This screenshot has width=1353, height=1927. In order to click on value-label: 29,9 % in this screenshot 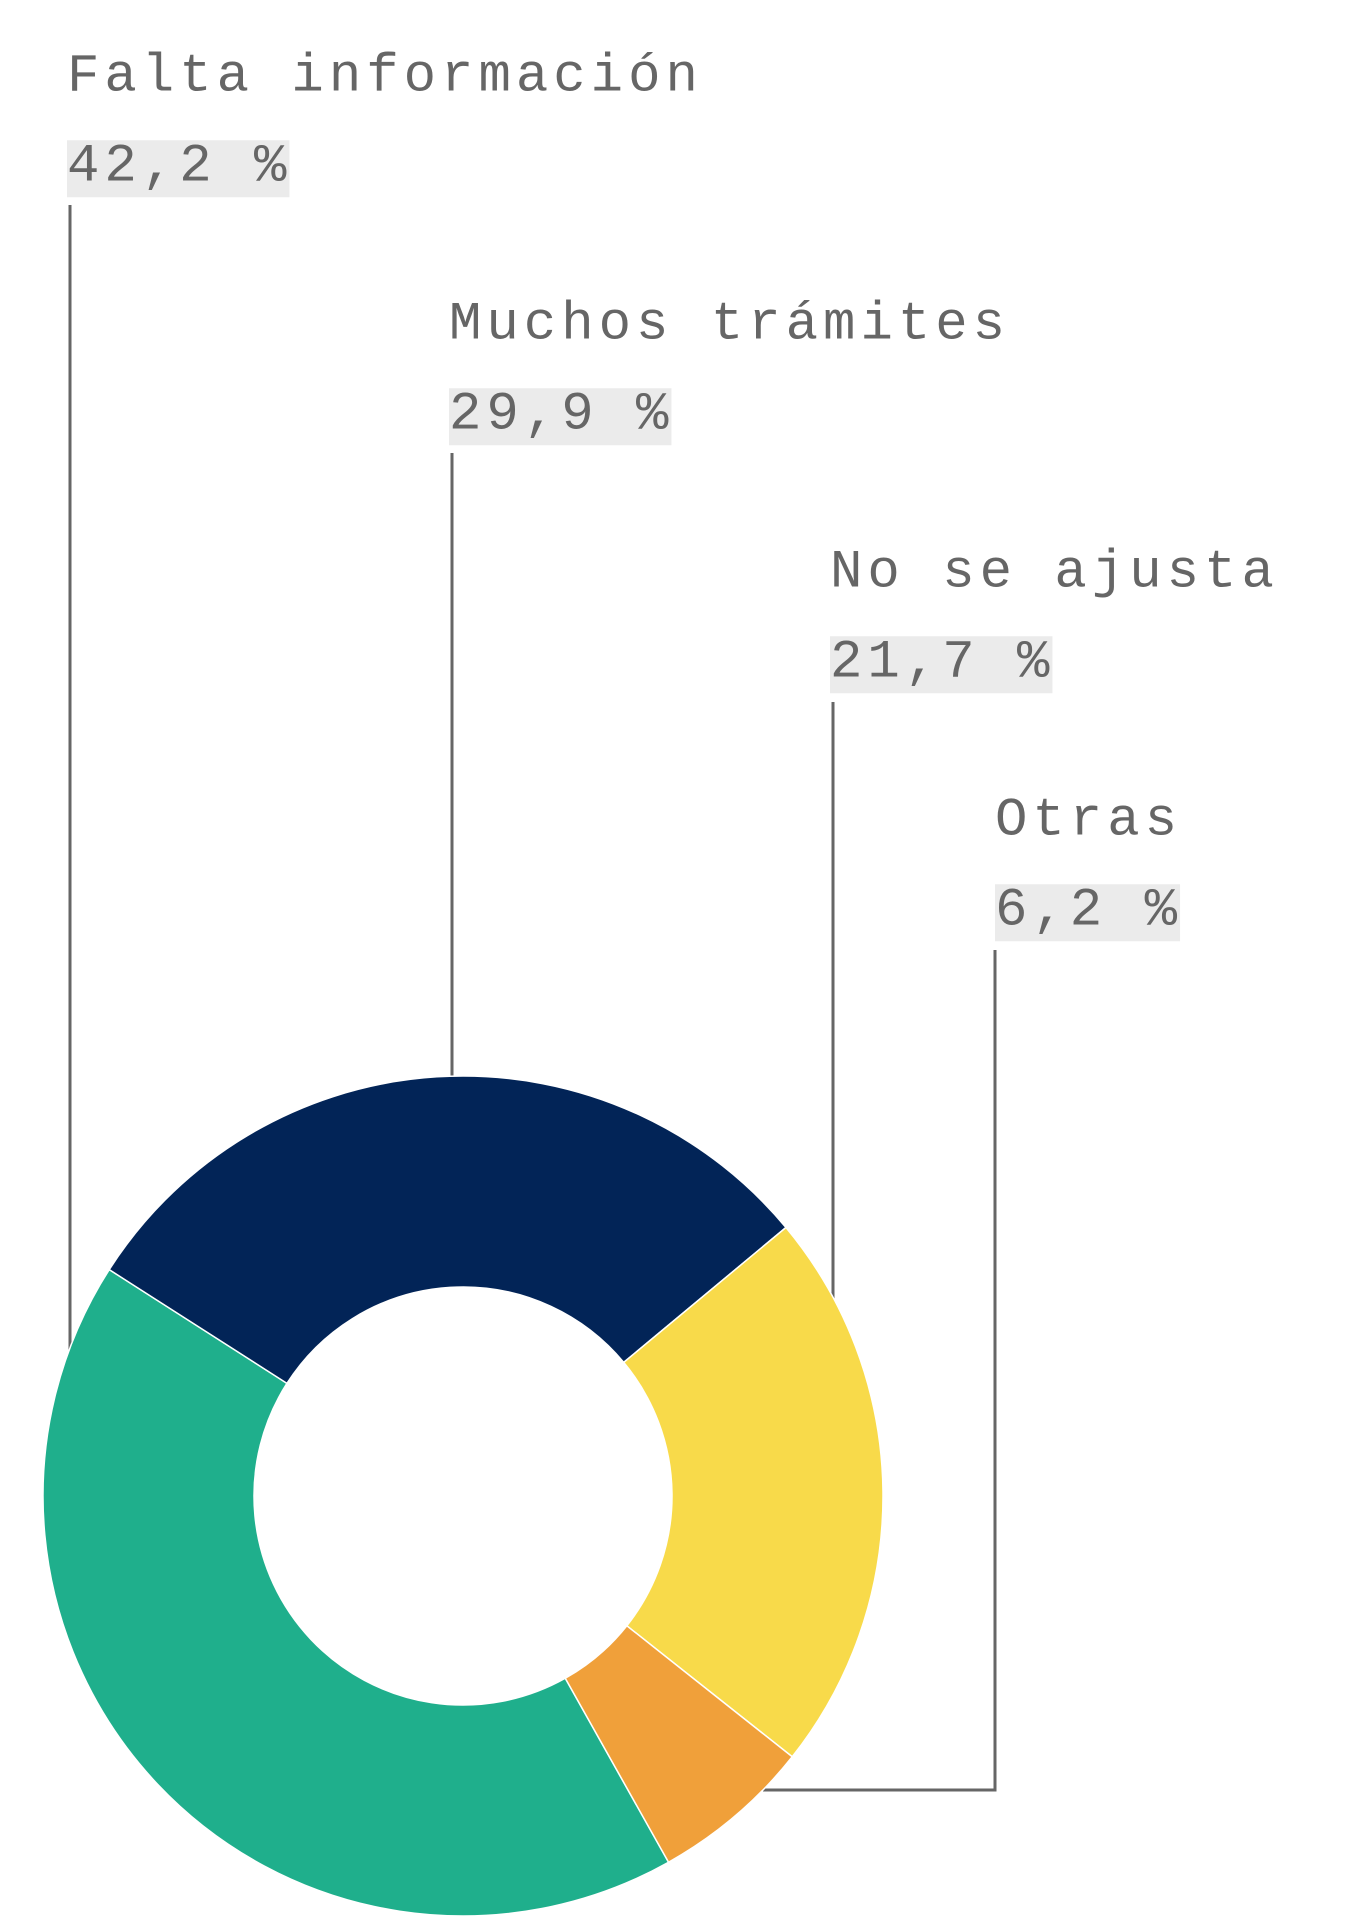, I will do `click(561, 414)`.